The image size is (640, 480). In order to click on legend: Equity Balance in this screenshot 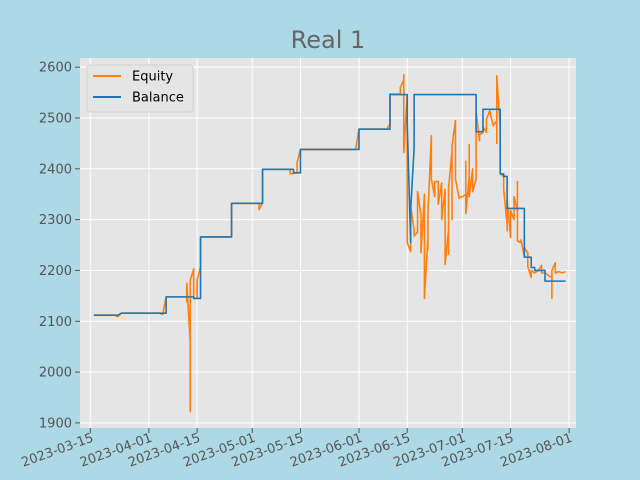, I will do `click(140, 88)`.